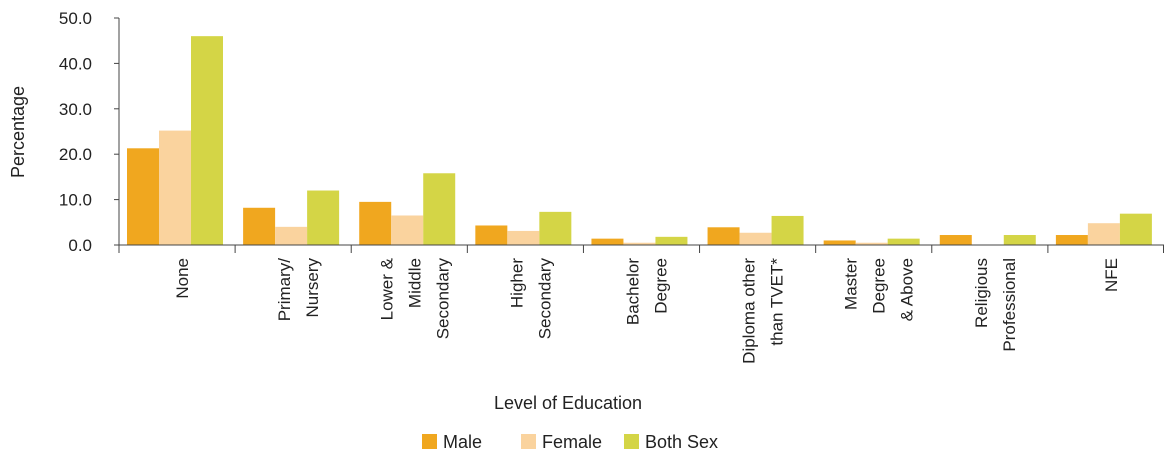  What do you see at coordinates (763, 311) in the screenshot?
I see `x-category-label: Diploma other than TVET*` at bounding box center [763, 311].